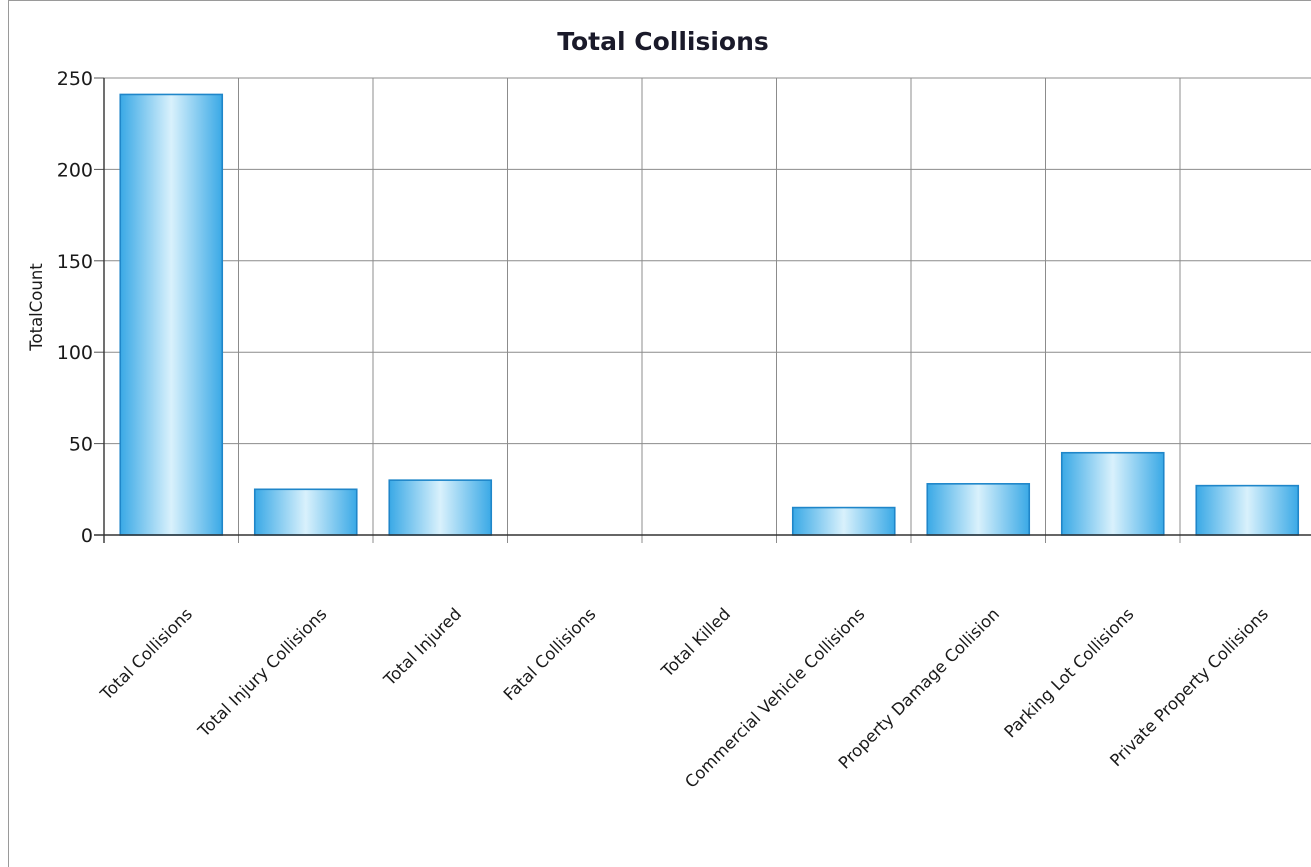  I want to click on y-tick-label: 0, so click(87, 536).